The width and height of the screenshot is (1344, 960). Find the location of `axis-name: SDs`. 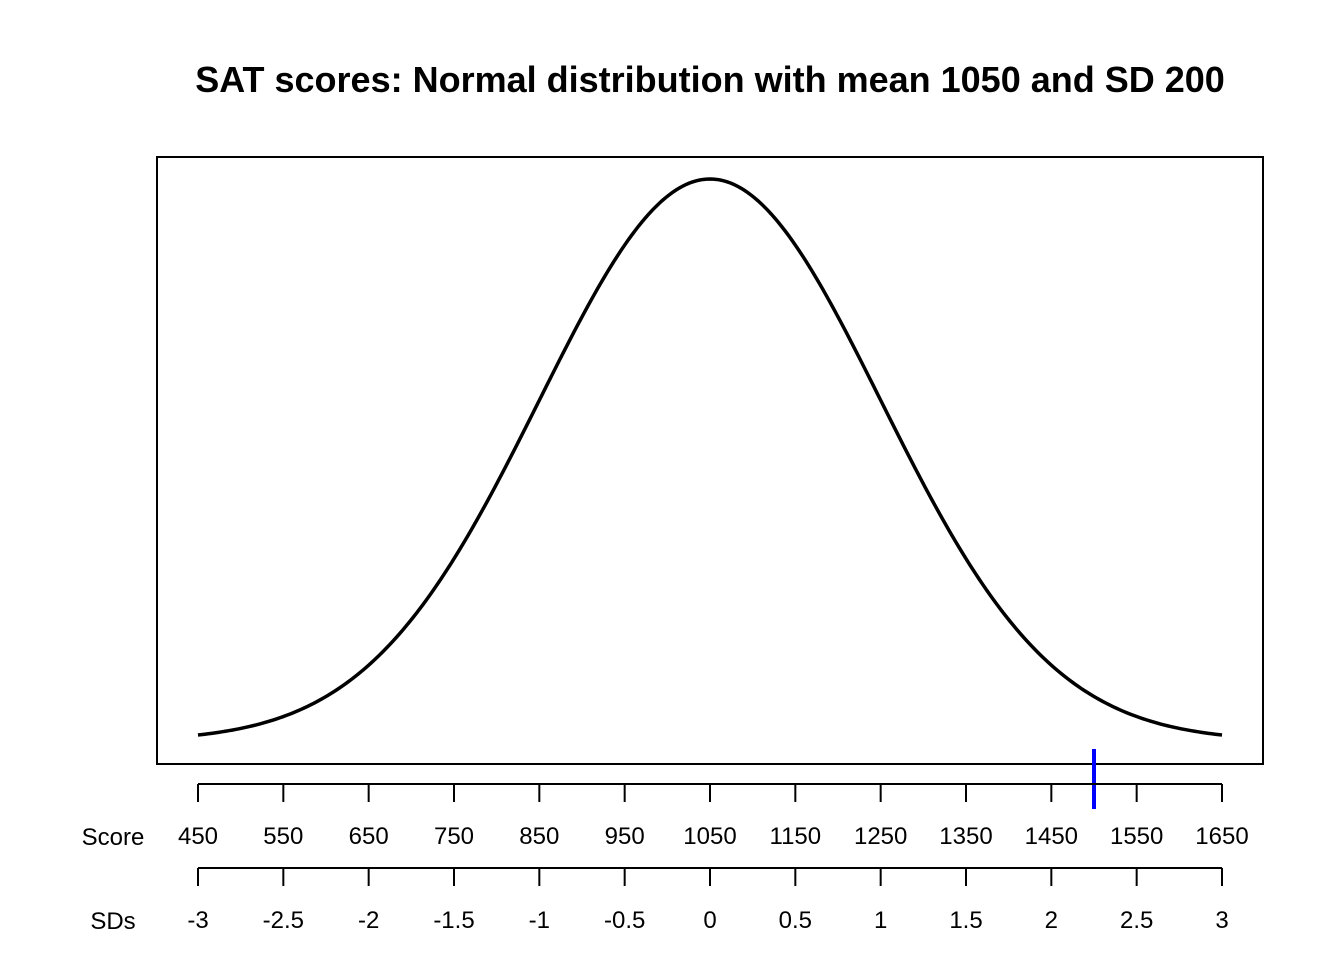

axis-name: SDs is located at coordinates (112, 921).